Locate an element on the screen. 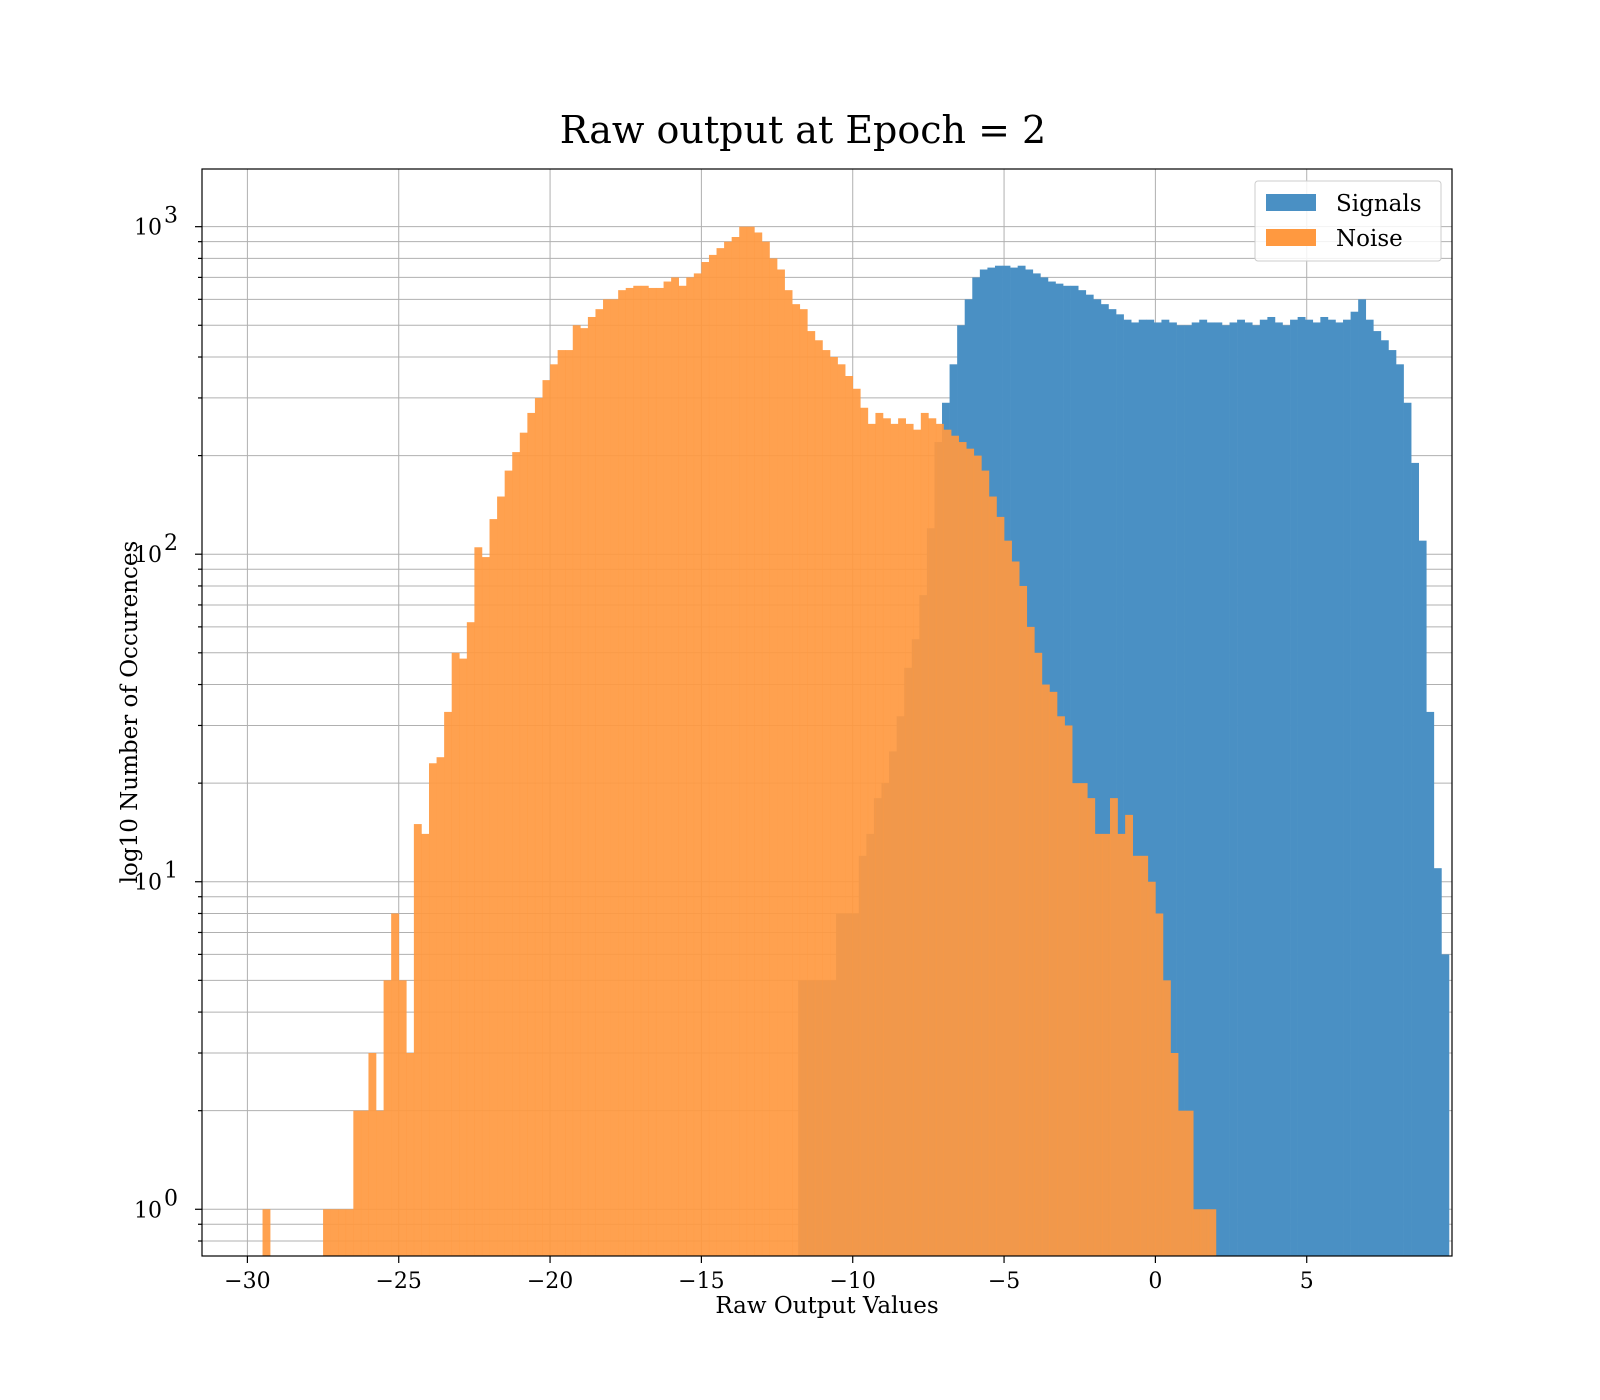 The height and width of the screenshot is (1400, 1600). legend-label-noise: Noise is located at coordinates (1369, 239).